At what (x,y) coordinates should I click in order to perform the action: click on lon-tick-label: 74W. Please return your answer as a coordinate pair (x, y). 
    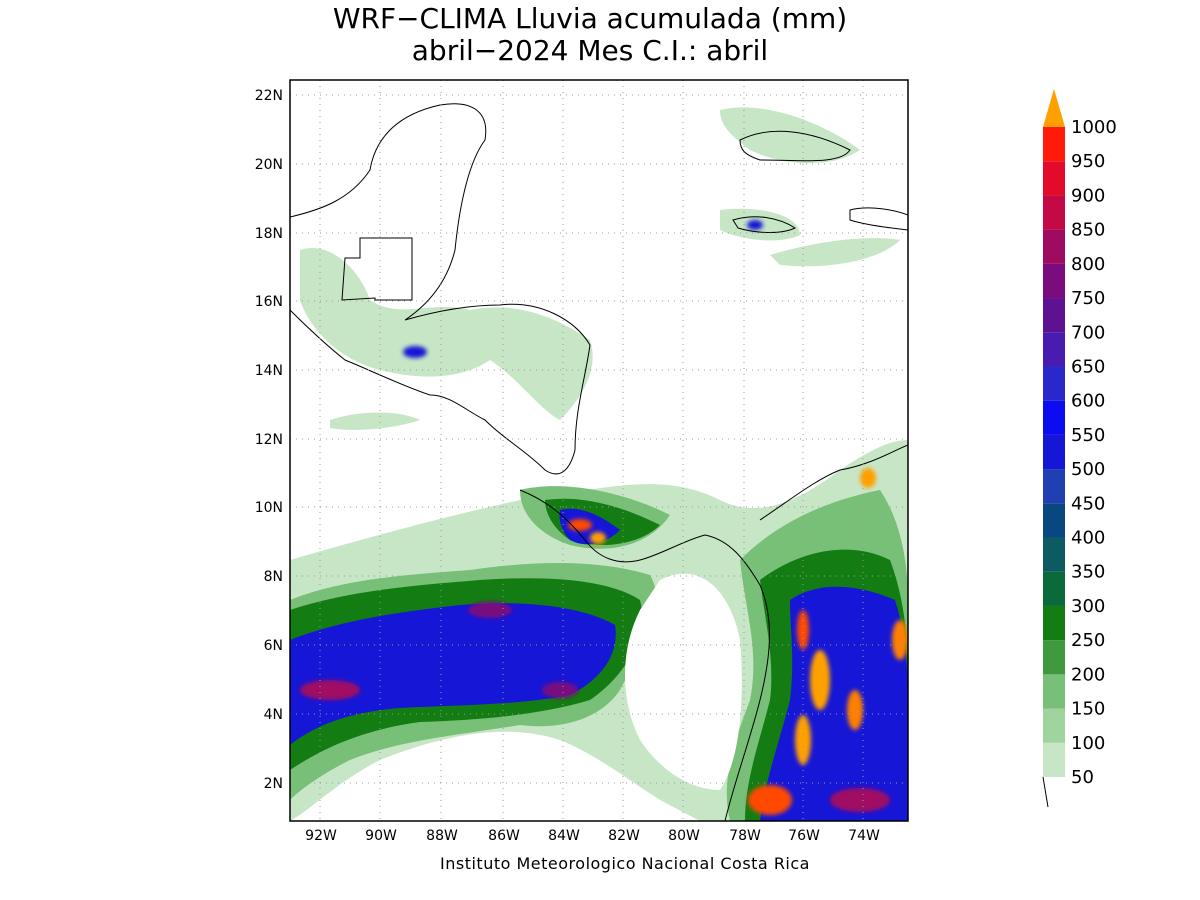
    Looking at the image, I should click on (864, 836).